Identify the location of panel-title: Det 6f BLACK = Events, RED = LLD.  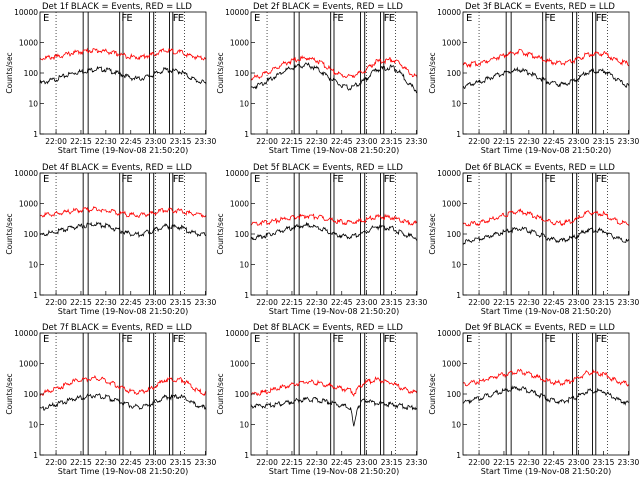
(540, 168).